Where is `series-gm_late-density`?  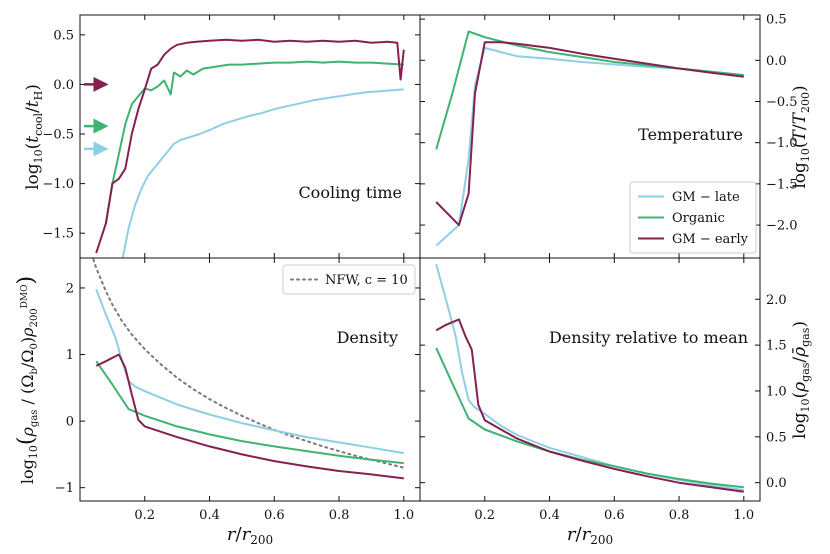 series-gm_late-density is located at coordinates (249, 371).